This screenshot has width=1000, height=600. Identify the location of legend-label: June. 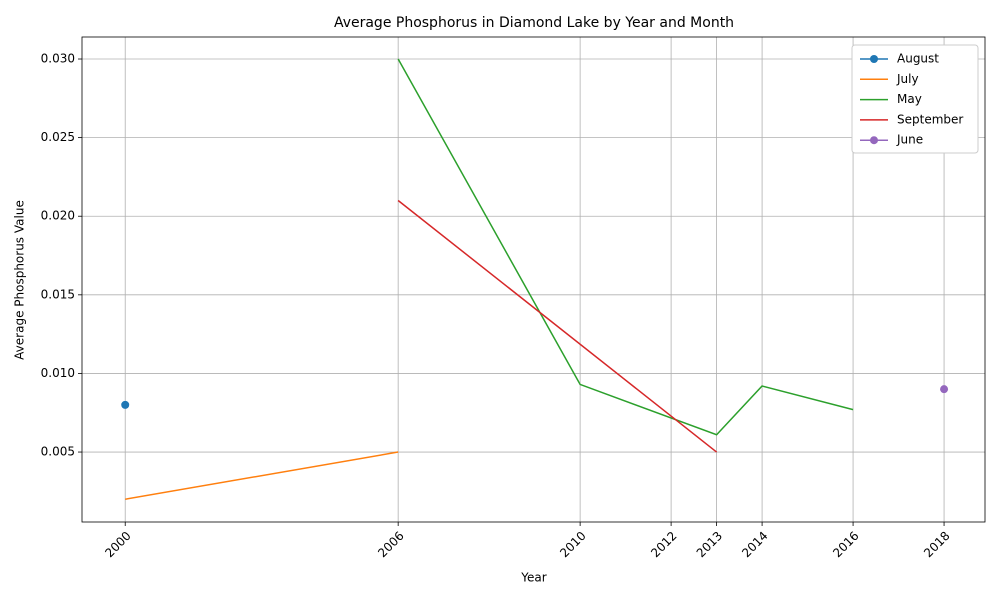
(909, 140).